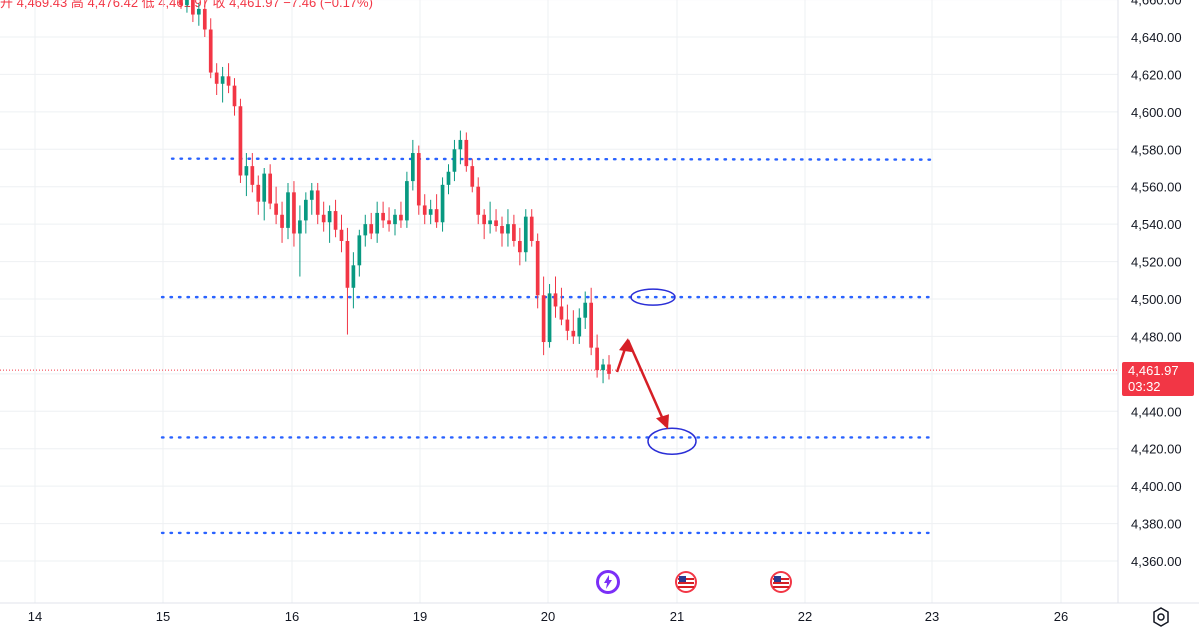  I want to click on y-tick-label: 4,380.00, so click(1156, 524).